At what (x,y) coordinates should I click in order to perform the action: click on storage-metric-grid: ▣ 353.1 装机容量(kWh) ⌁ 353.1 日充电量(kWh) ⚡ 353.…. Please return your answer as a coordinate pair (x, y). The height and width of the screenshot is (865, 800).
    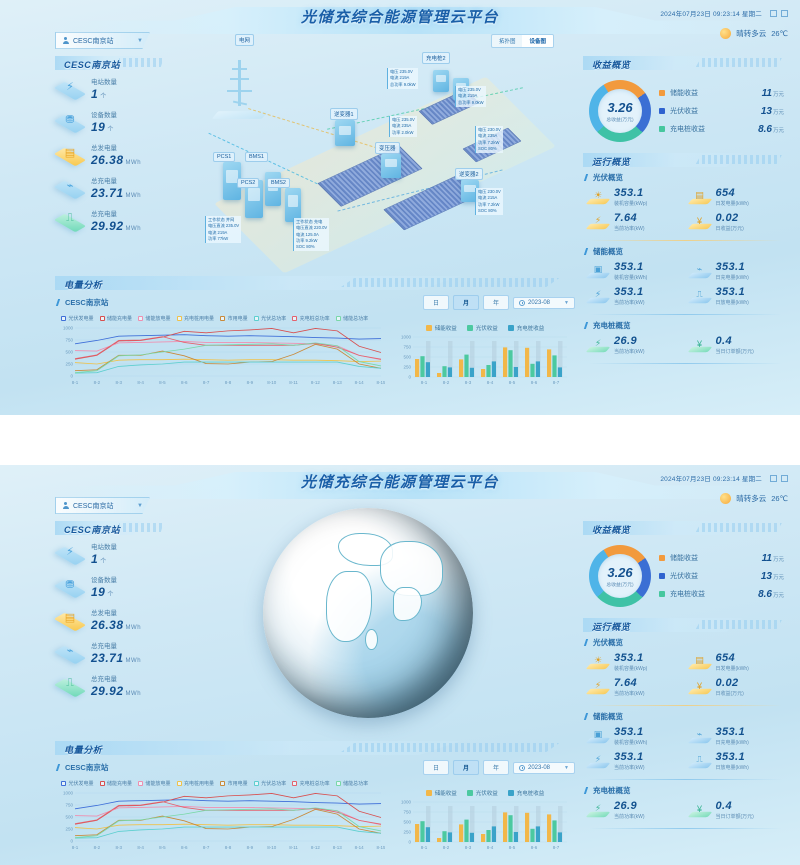
    Looking at the image, I should click on (685, 284).